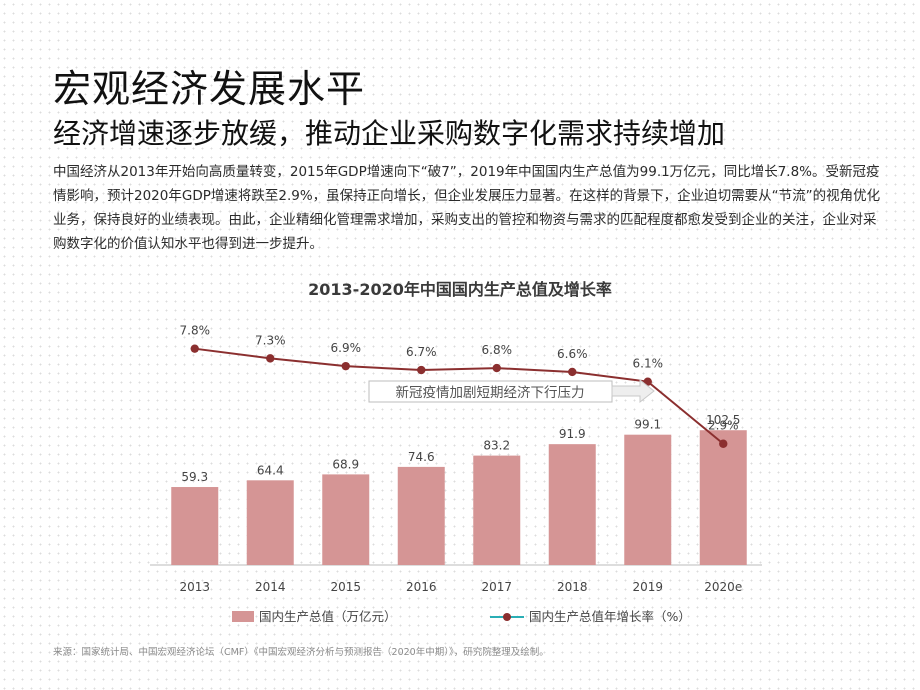 This screenshot has width=920, height=690. I want to click on growth-point-2019, so click(647, 381).